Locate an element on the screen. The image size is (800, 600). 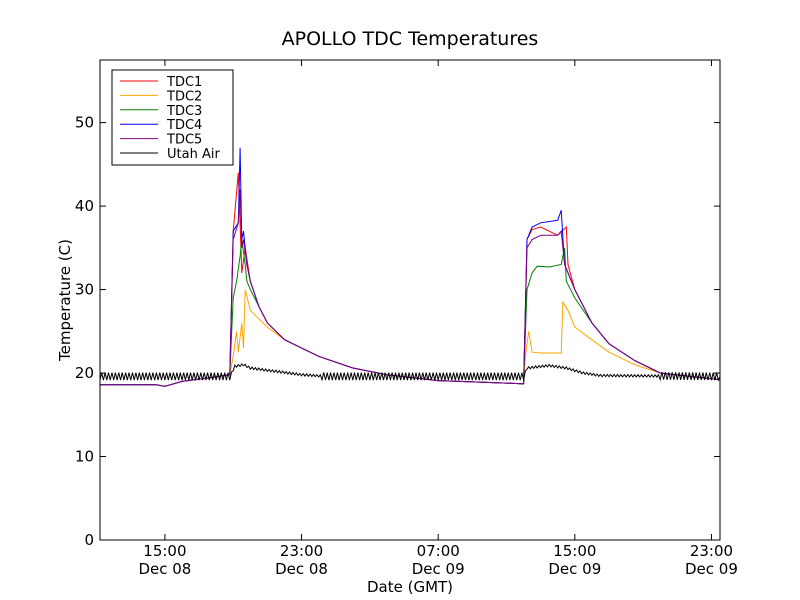
series-line-utah-air is located at coordinates (410, 372).